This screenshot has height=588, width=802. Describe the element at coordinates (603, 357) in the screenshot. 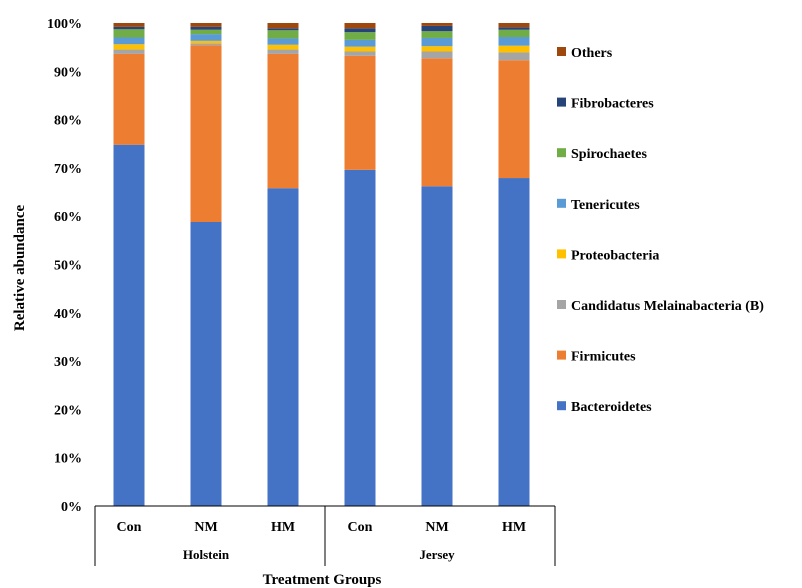

I see `legend-label: Firmicutes` at that location.